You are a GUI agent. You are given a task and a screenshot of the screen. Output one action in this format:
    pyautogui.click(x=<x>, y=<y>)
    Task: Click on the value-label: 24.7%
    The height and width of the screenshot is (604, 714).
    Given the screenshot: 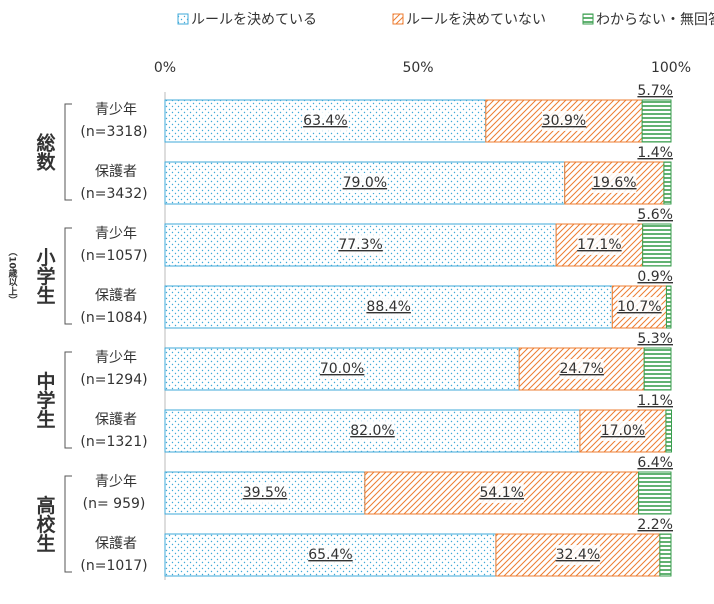 What is the action you would take?
    pyautogui.click(x=581, y=369)
    